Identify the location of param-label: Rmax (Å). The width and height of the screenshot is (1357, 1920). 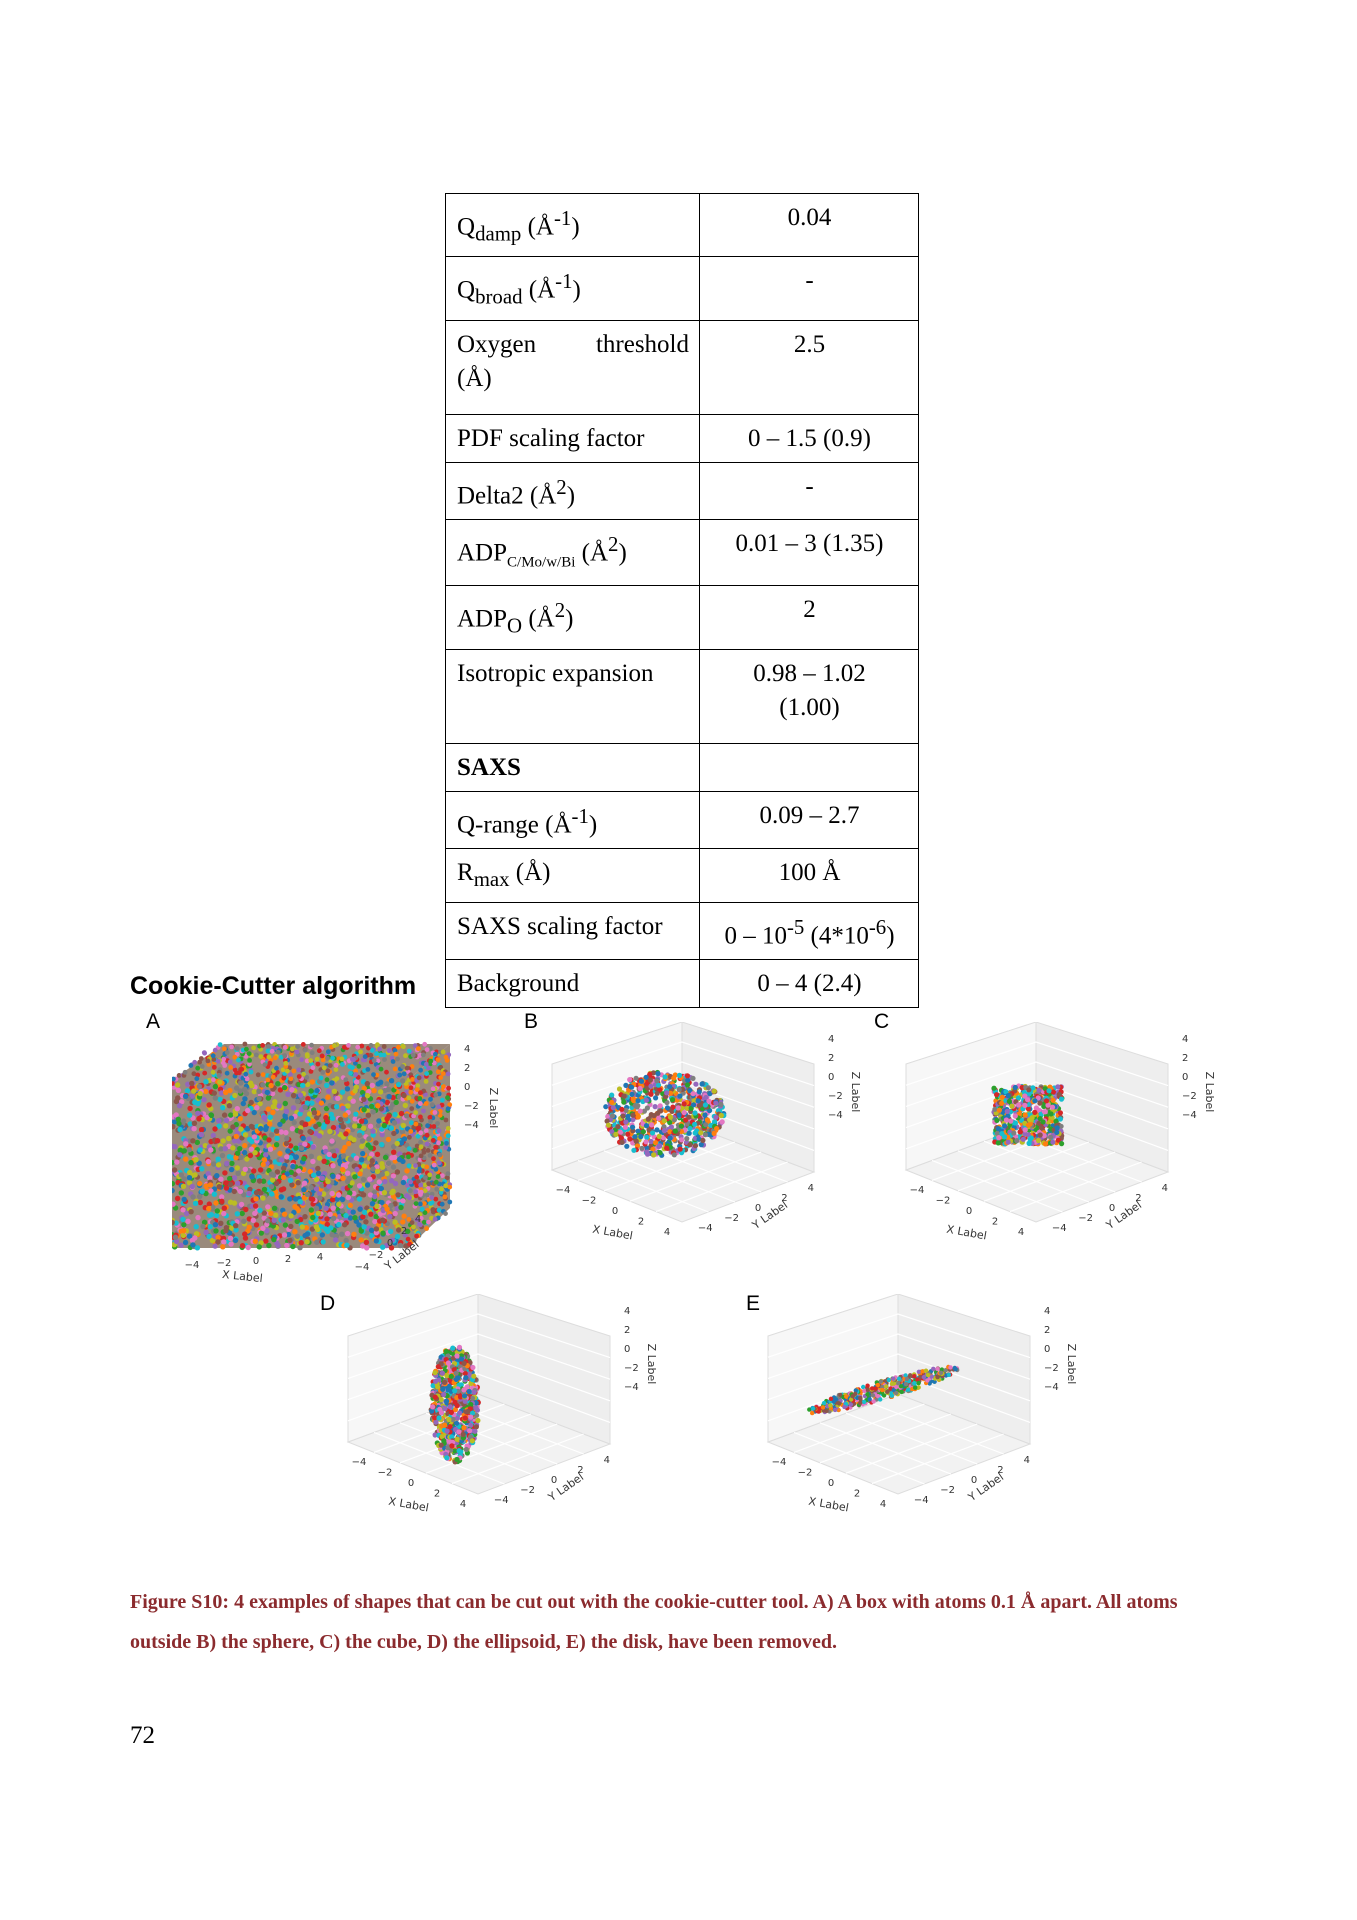
(572, 875).